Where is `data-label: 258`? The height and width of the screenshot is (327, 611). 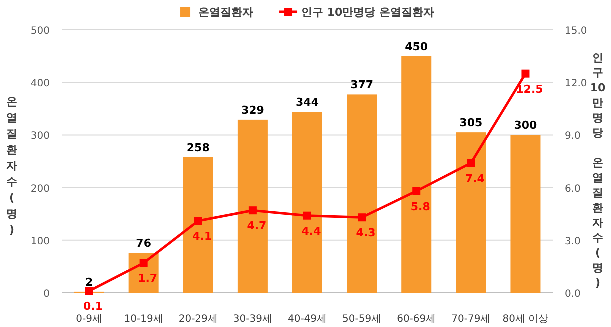
data-label: 258 is located at coordinates (198, 147).